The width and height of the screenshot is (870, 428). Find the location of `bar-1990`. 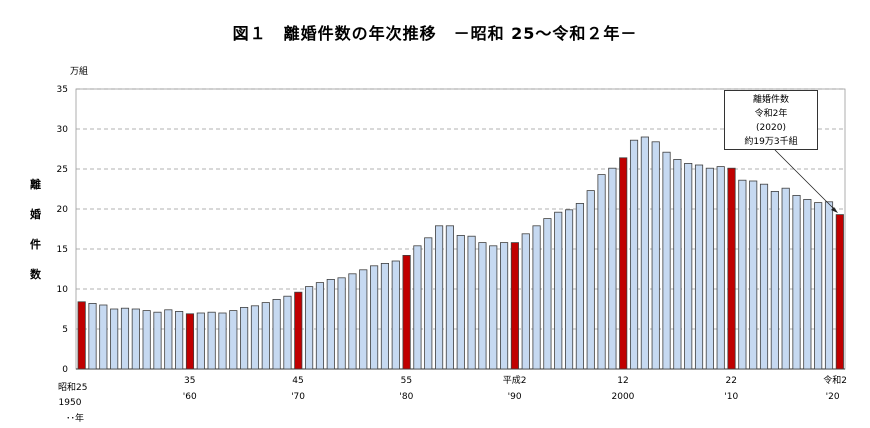

bar-1990 is located at coordinates (514, 306).